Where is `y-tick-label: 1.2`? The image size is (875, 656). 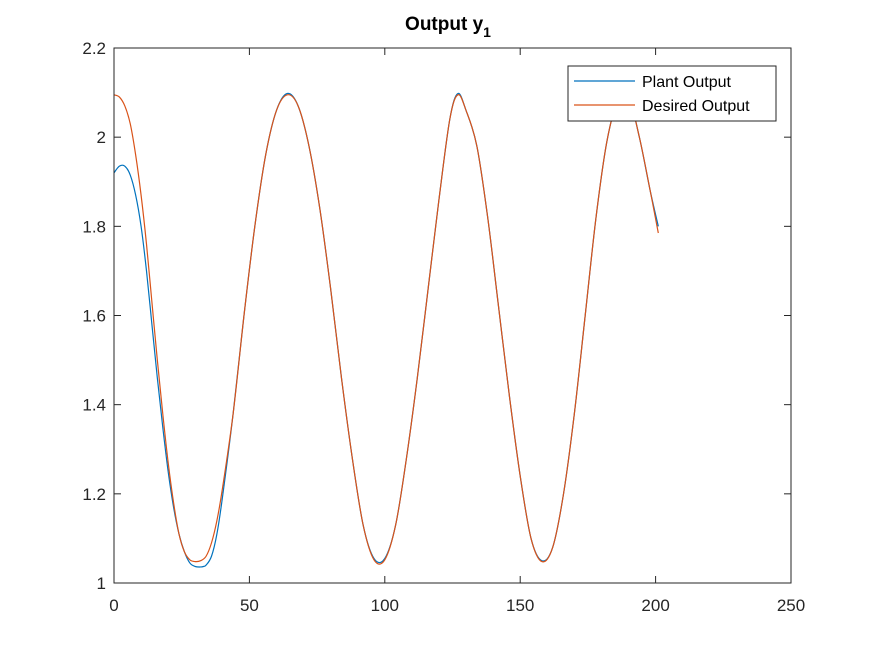
y-tick-label: 1.2 is located at coordinates (94, 494).